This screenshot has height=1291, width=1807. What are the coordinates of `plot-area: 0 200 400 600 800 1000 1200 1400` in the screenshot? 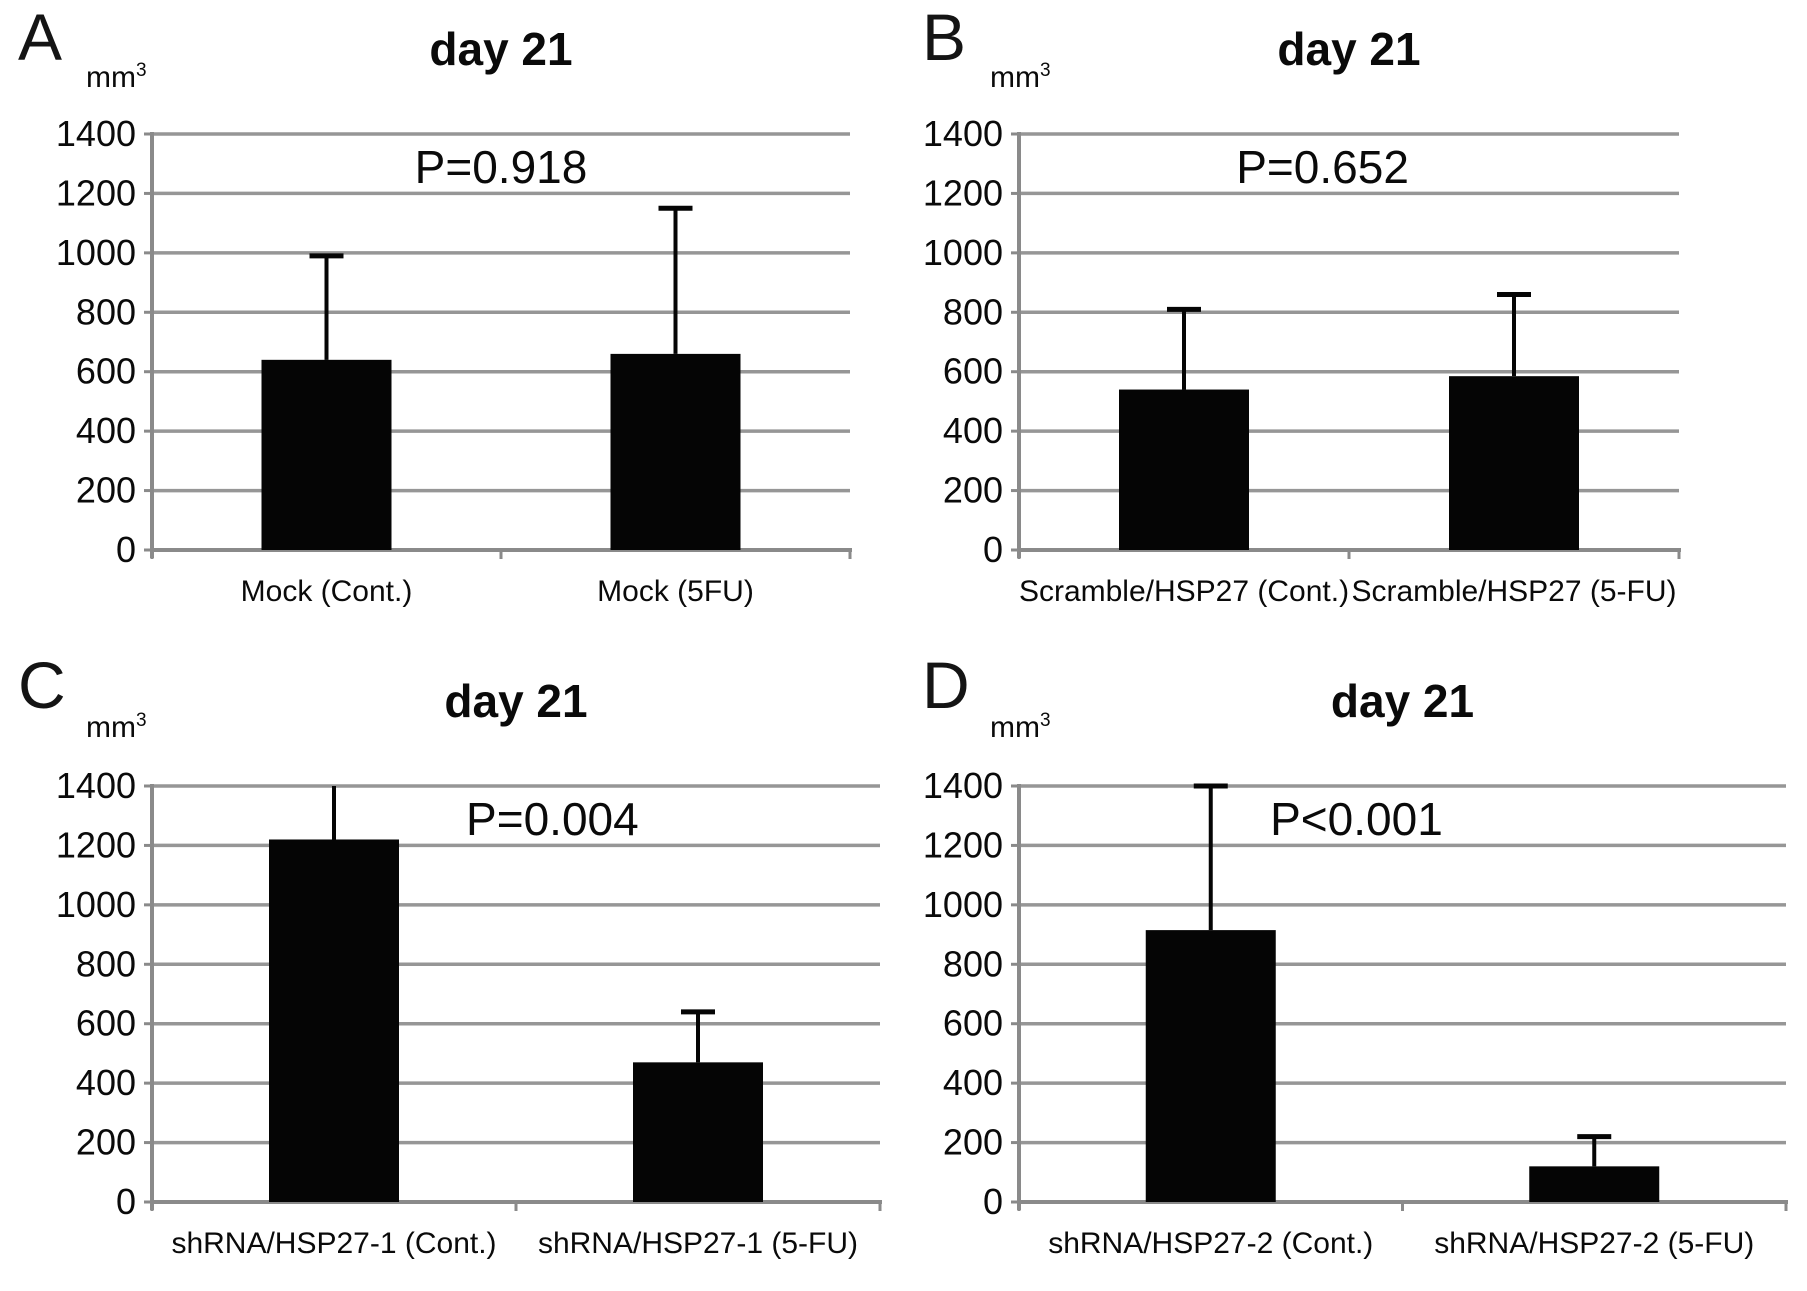 It's located at (1302, 341).